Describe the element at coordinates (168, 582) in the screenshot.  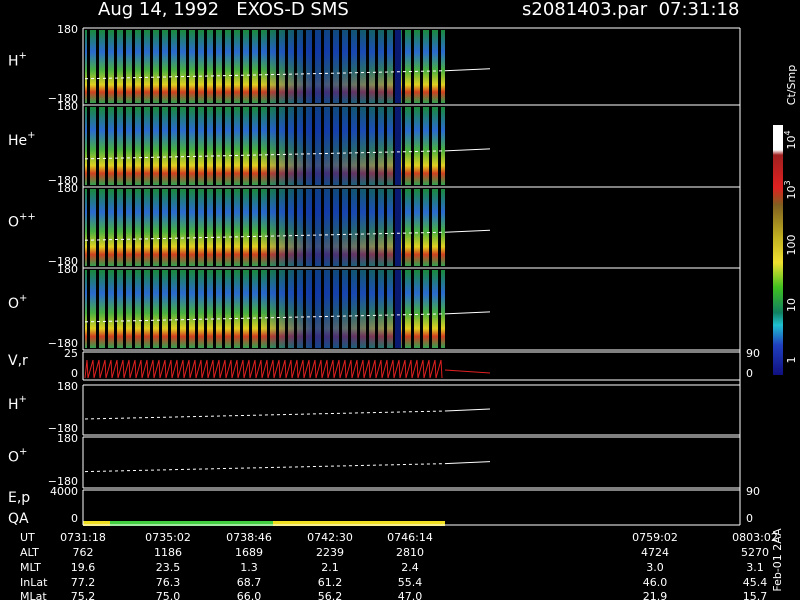
I see `table-cell: 76.3` at that location.